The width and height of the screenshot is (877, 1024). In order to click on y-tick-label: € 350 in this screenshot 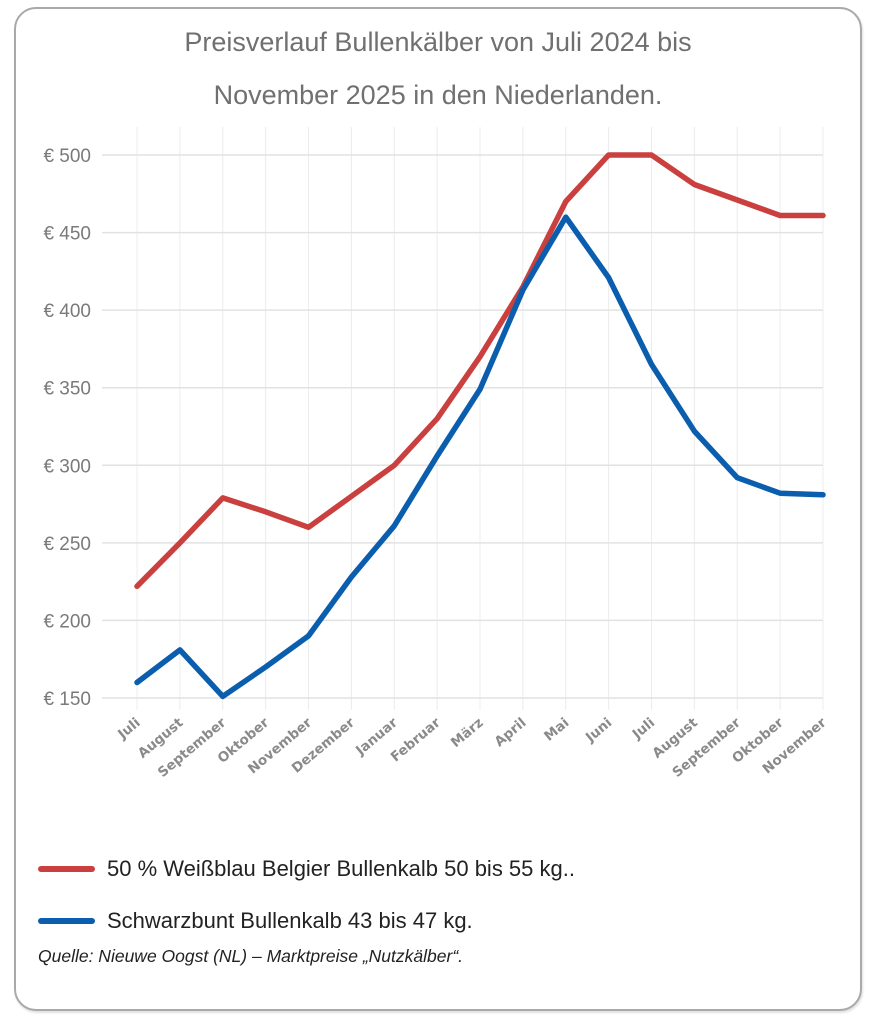, I will do `click(67, 389)`.